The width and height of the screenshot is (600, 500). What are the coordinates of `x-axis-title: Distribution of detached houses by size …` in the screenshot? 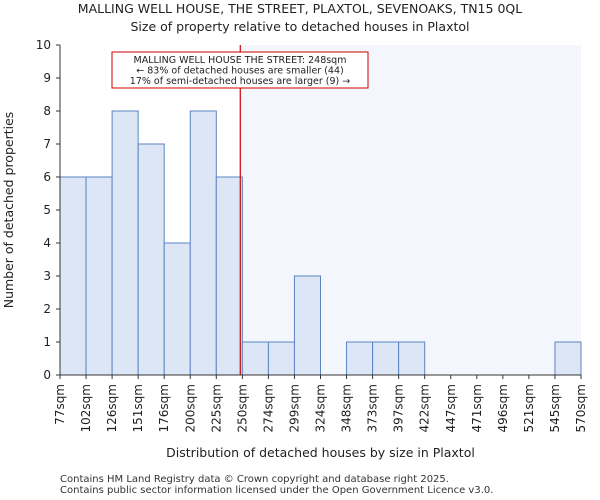 It's located at (320, 452).